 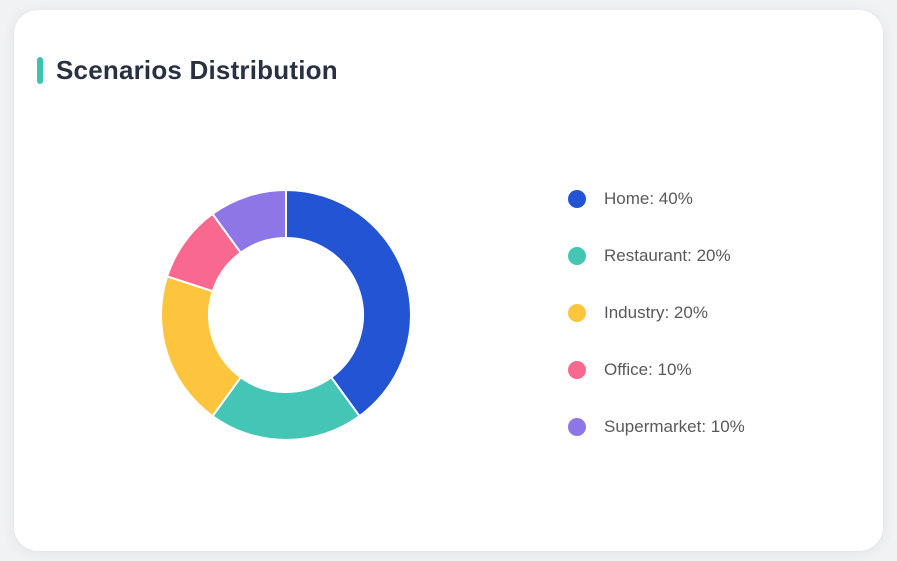 What do you see at coordinates (648, 369) in the screenshot?
I see `legend-label: Office: 10%` at bounding box center [648, 369].